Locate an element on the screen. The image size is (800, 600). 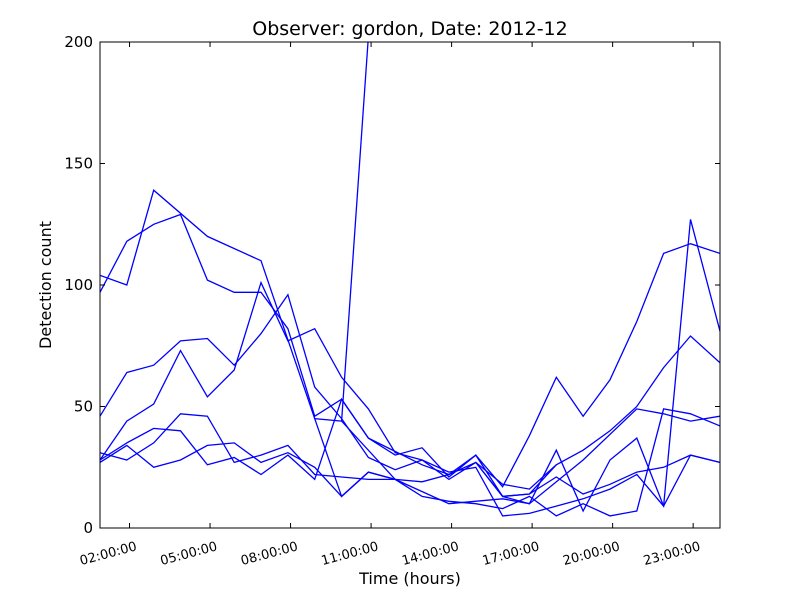
x-tick-label-17: 17:00:00 is located at coordinates (511, 554).